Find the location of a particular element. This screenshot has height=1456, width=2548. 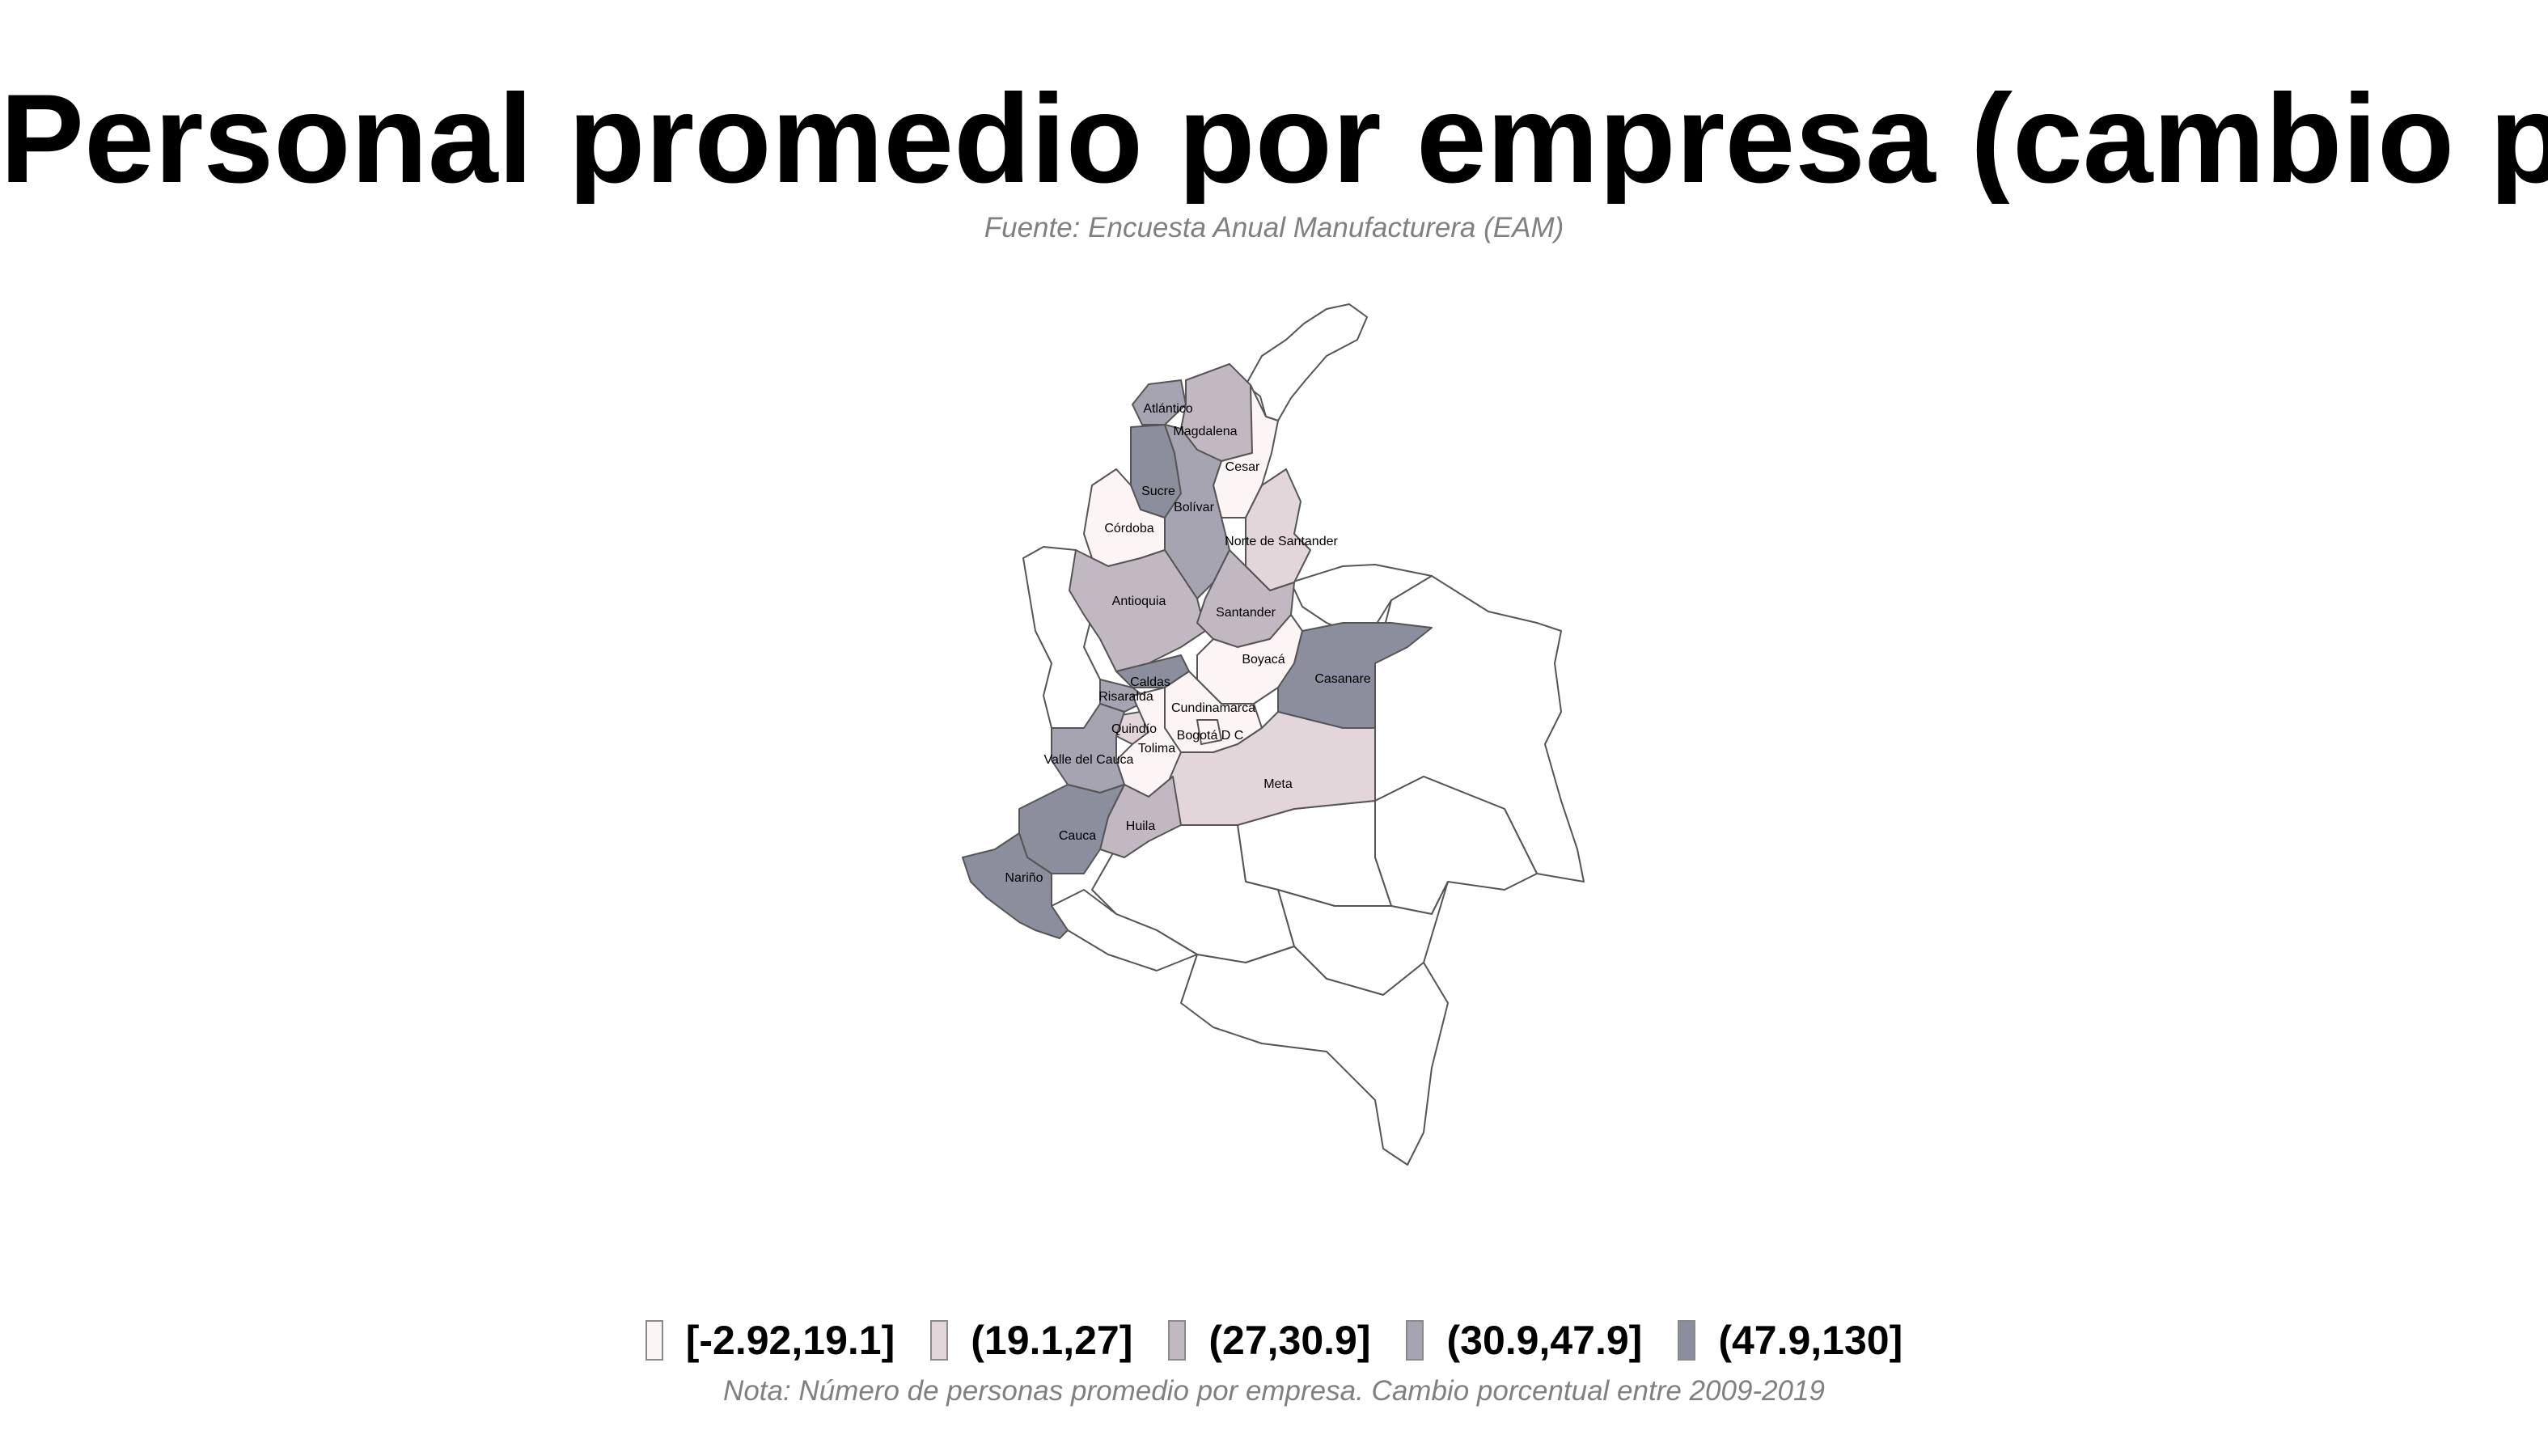

legend-item: (19.1,27] is located at coordinates (1031, 1340).